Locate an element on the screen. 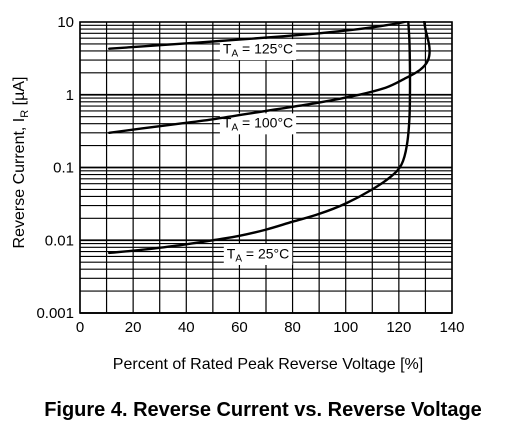 The height and width of the screenshot is (436, 526). annotation-label-2: TA = 100°C is located at coordinates (258, 123).